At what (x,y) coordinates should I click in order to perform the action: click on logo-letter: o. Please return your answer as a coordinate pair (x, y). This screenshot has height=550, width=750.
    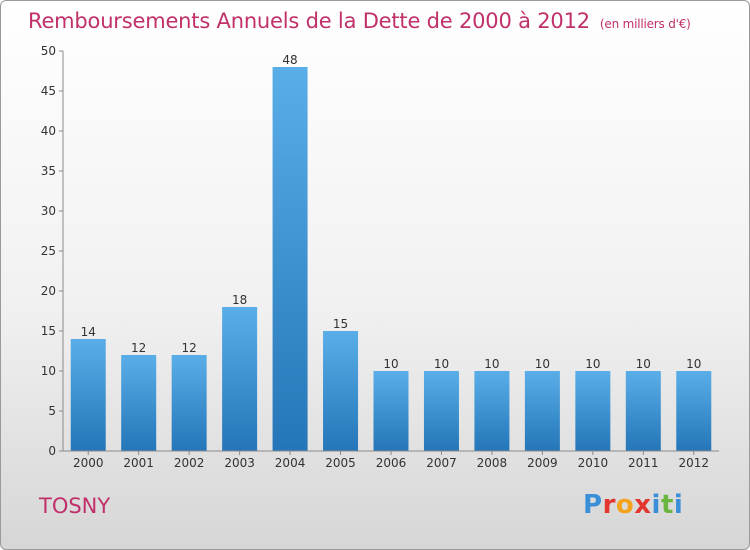
    Looking at the image, I should click on (625, 505).